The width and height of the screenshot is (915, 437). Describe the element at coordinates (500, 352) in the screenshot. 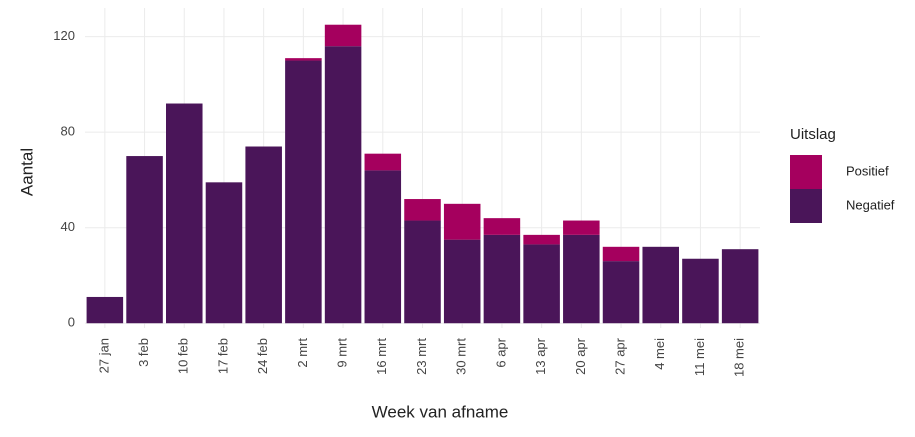

I see `x-tick-label: 6 apr` at that location.